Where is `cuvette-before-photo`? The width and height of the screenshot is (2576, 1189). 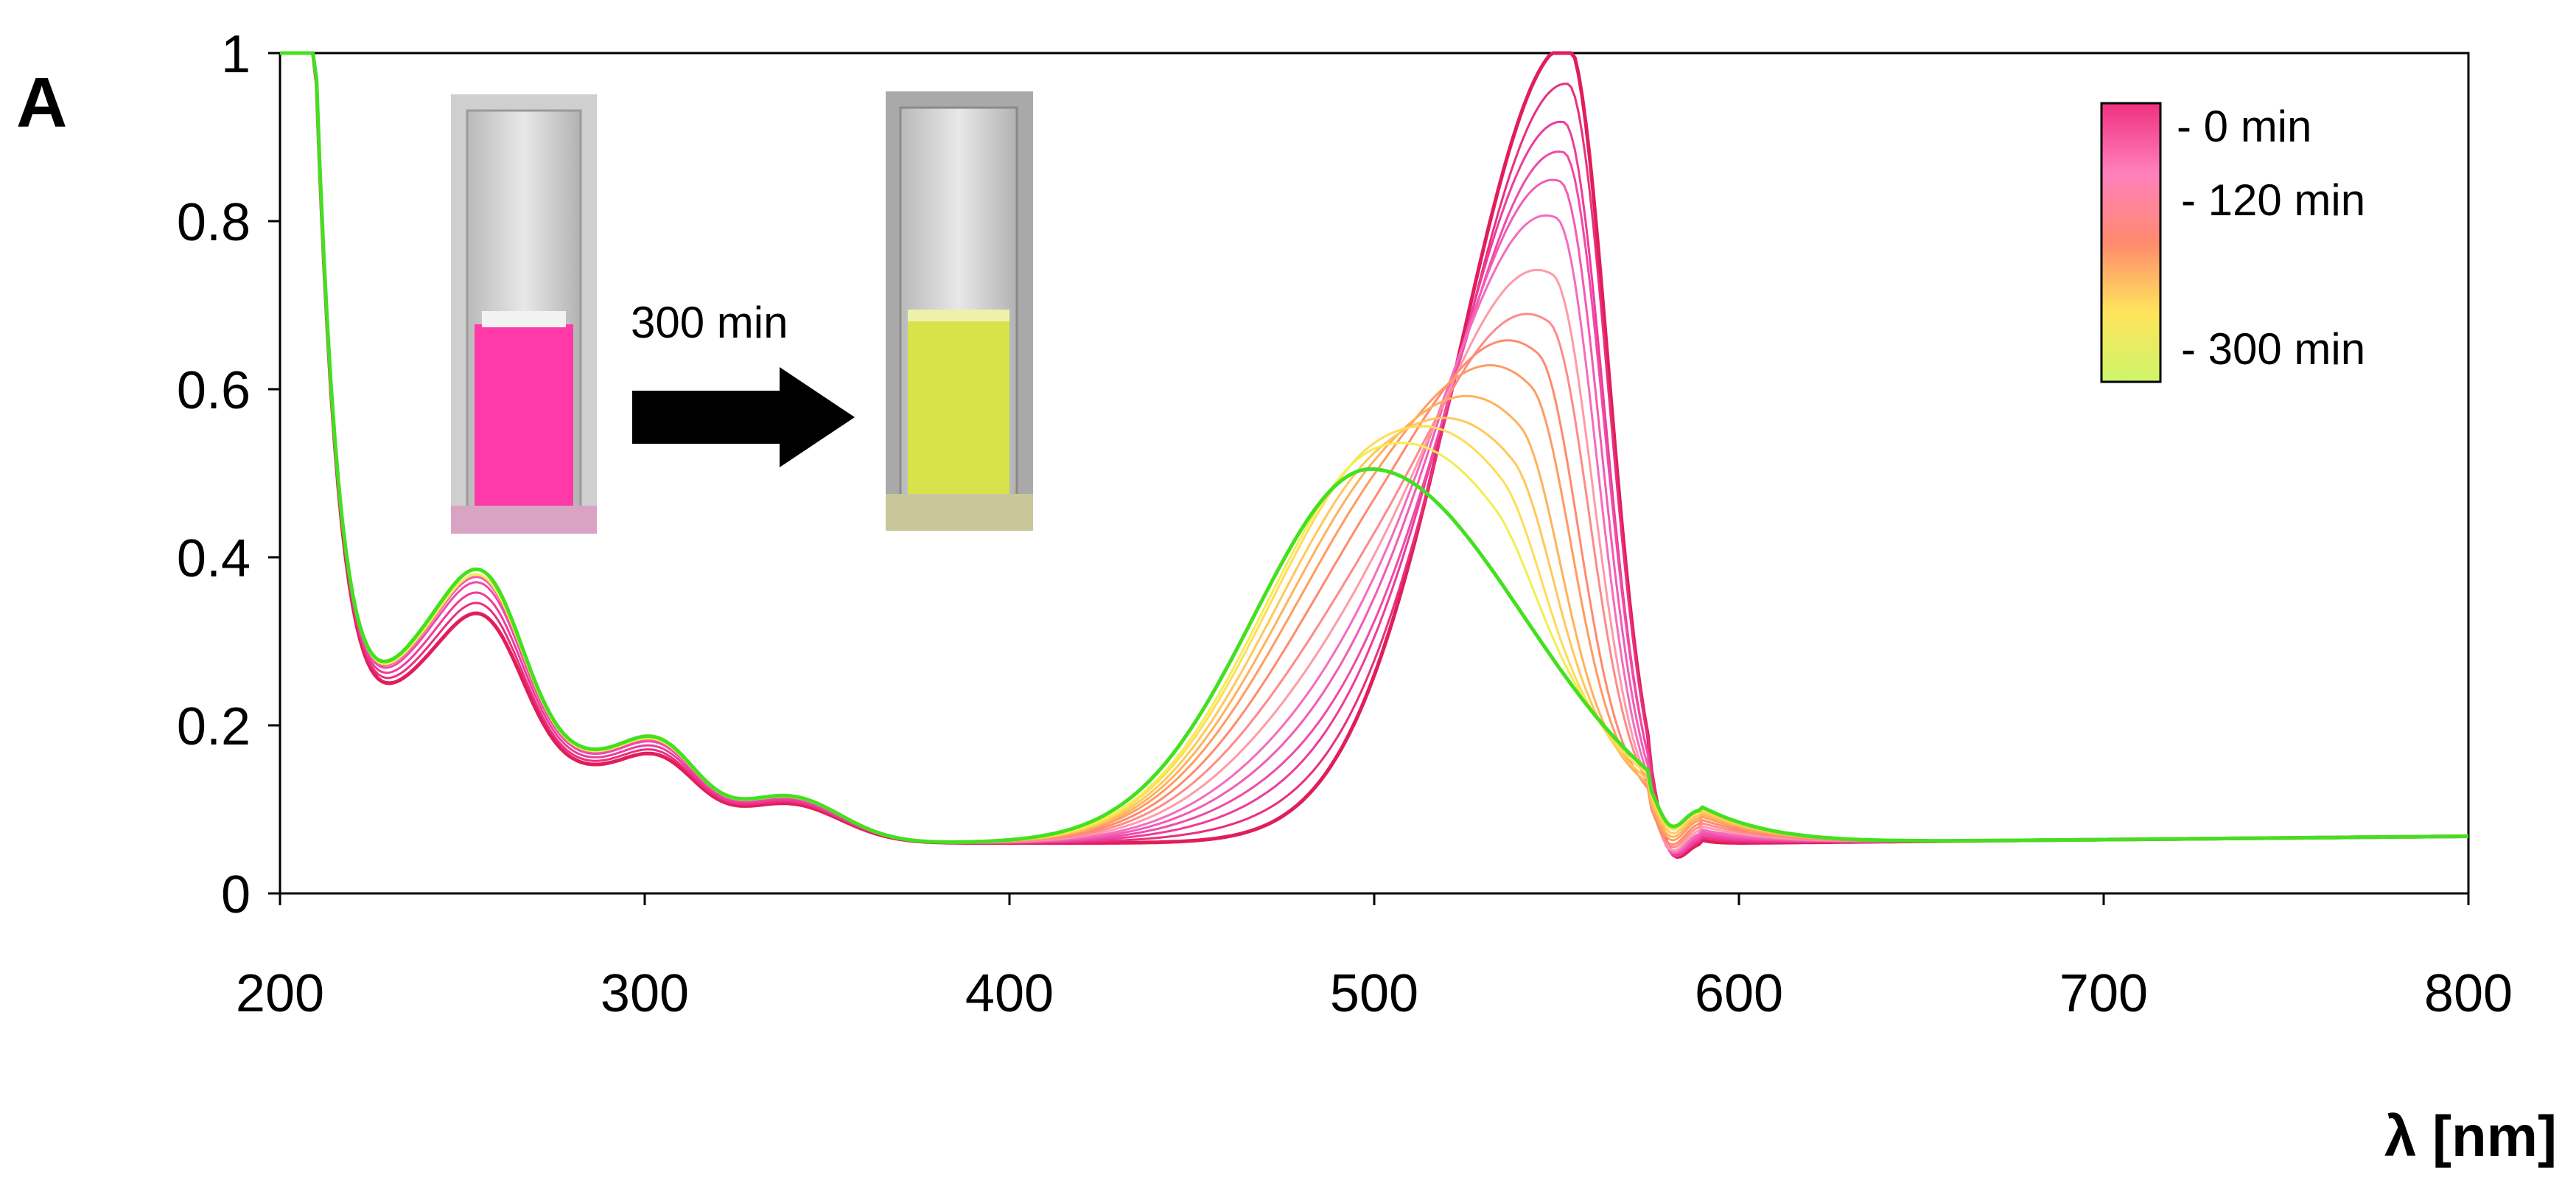 cuvette-before-photo is located at coordinates (524, 314).